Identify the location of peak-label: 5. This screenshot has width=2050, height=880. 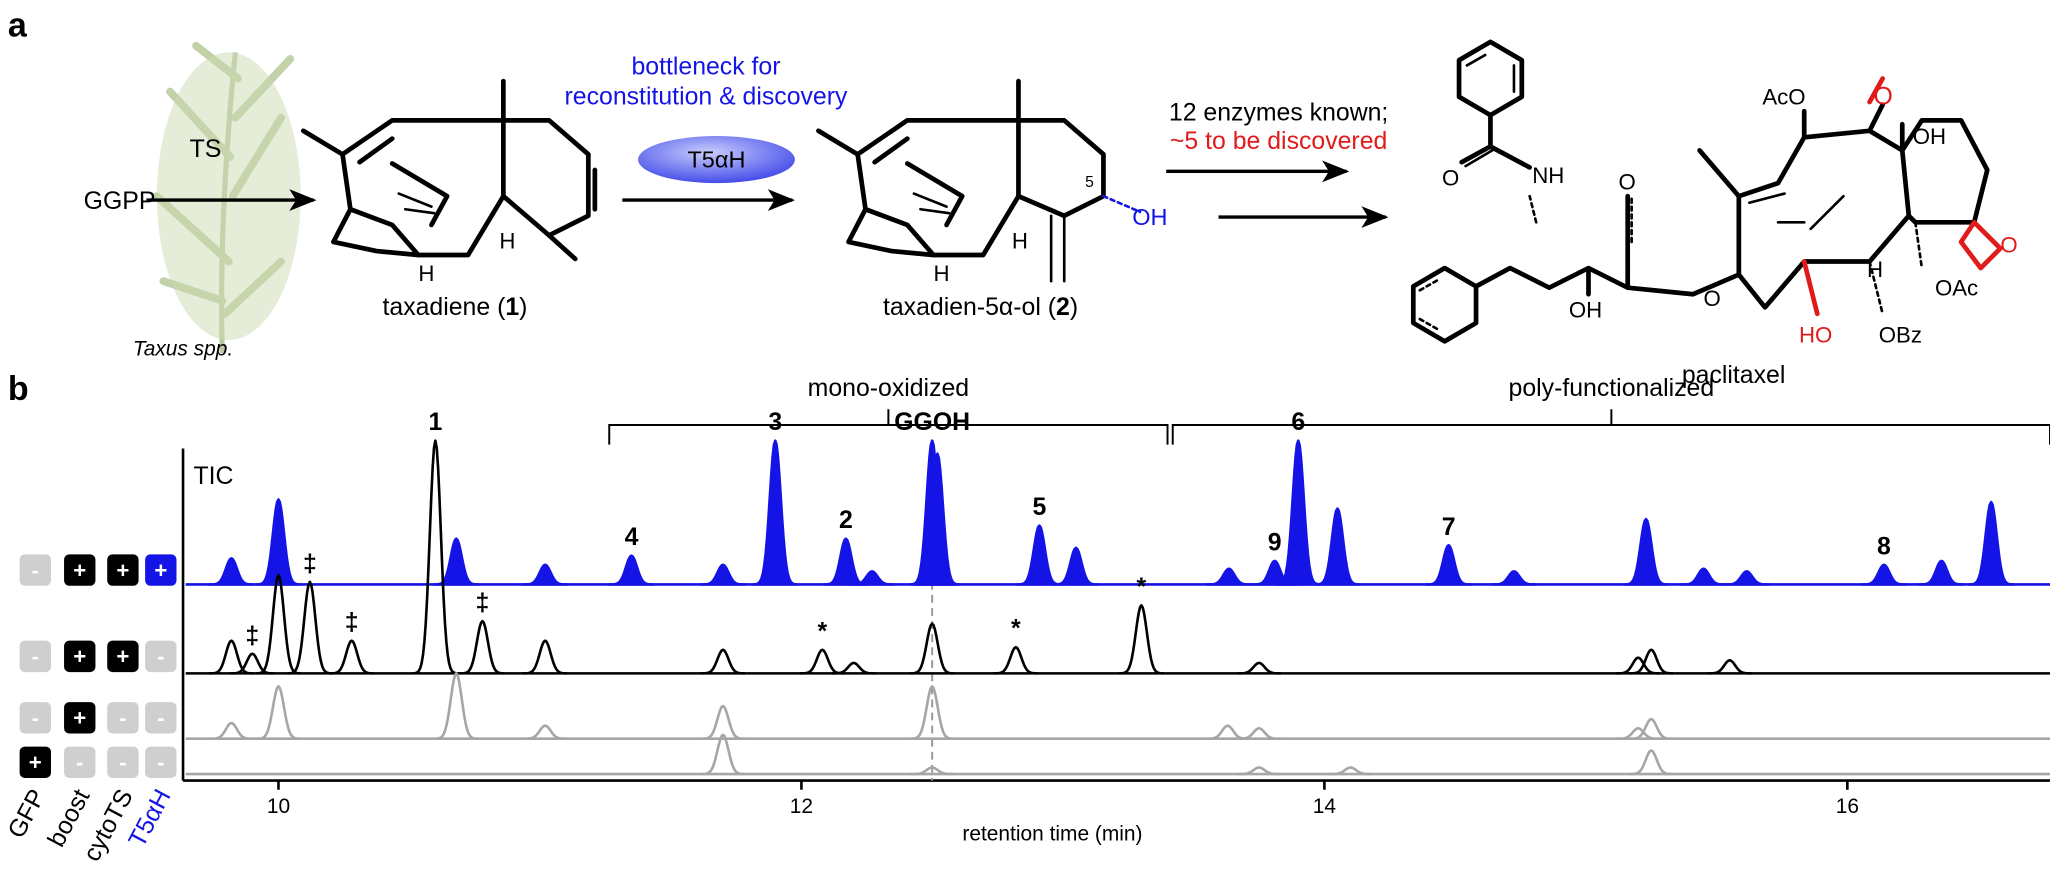
(1039, 507).